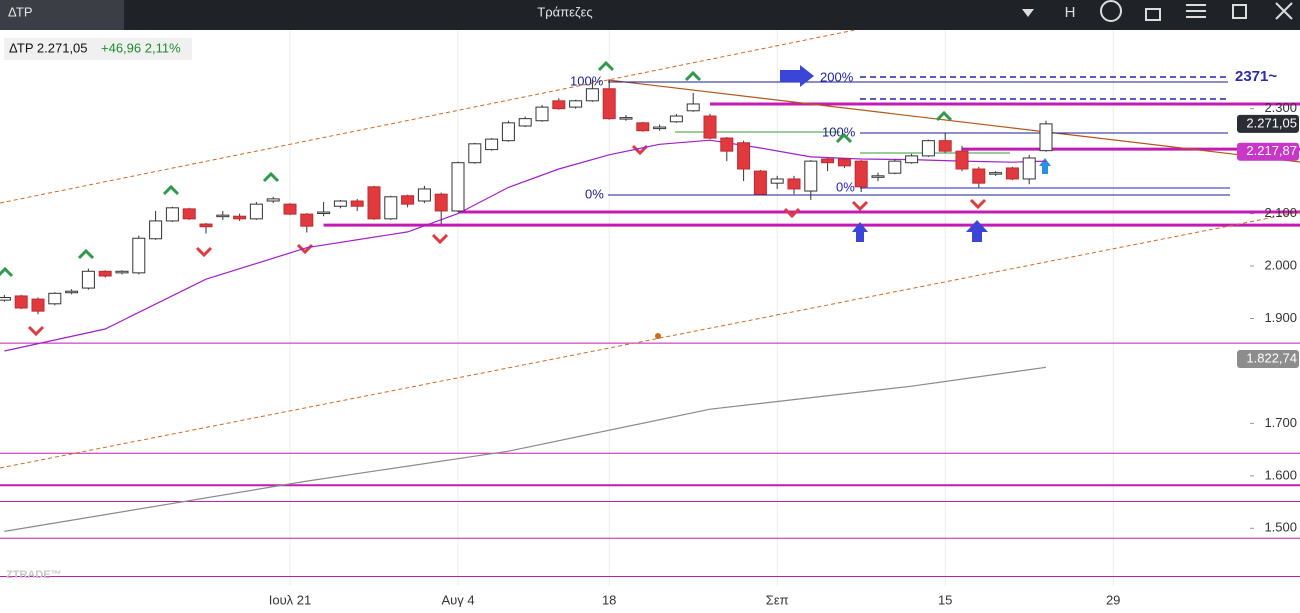 Image resolution: width=1300 pixels, height=613 pixels. I want to click on fib-label: 200%, so click(837, 76).